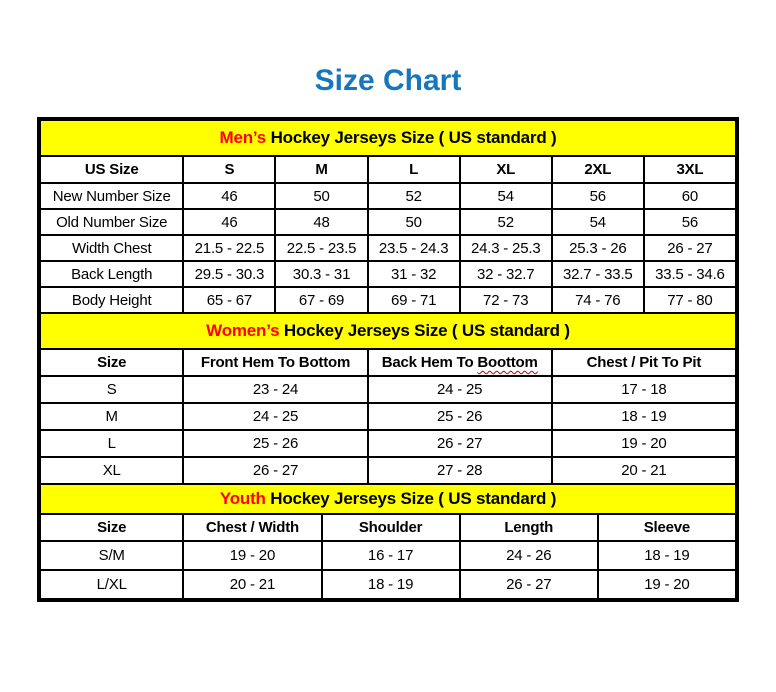 This screenshot has height=692, width=776. I want to click on table-row: M 24 - 25 25 - 26 18 - 19, so click(388, 416).